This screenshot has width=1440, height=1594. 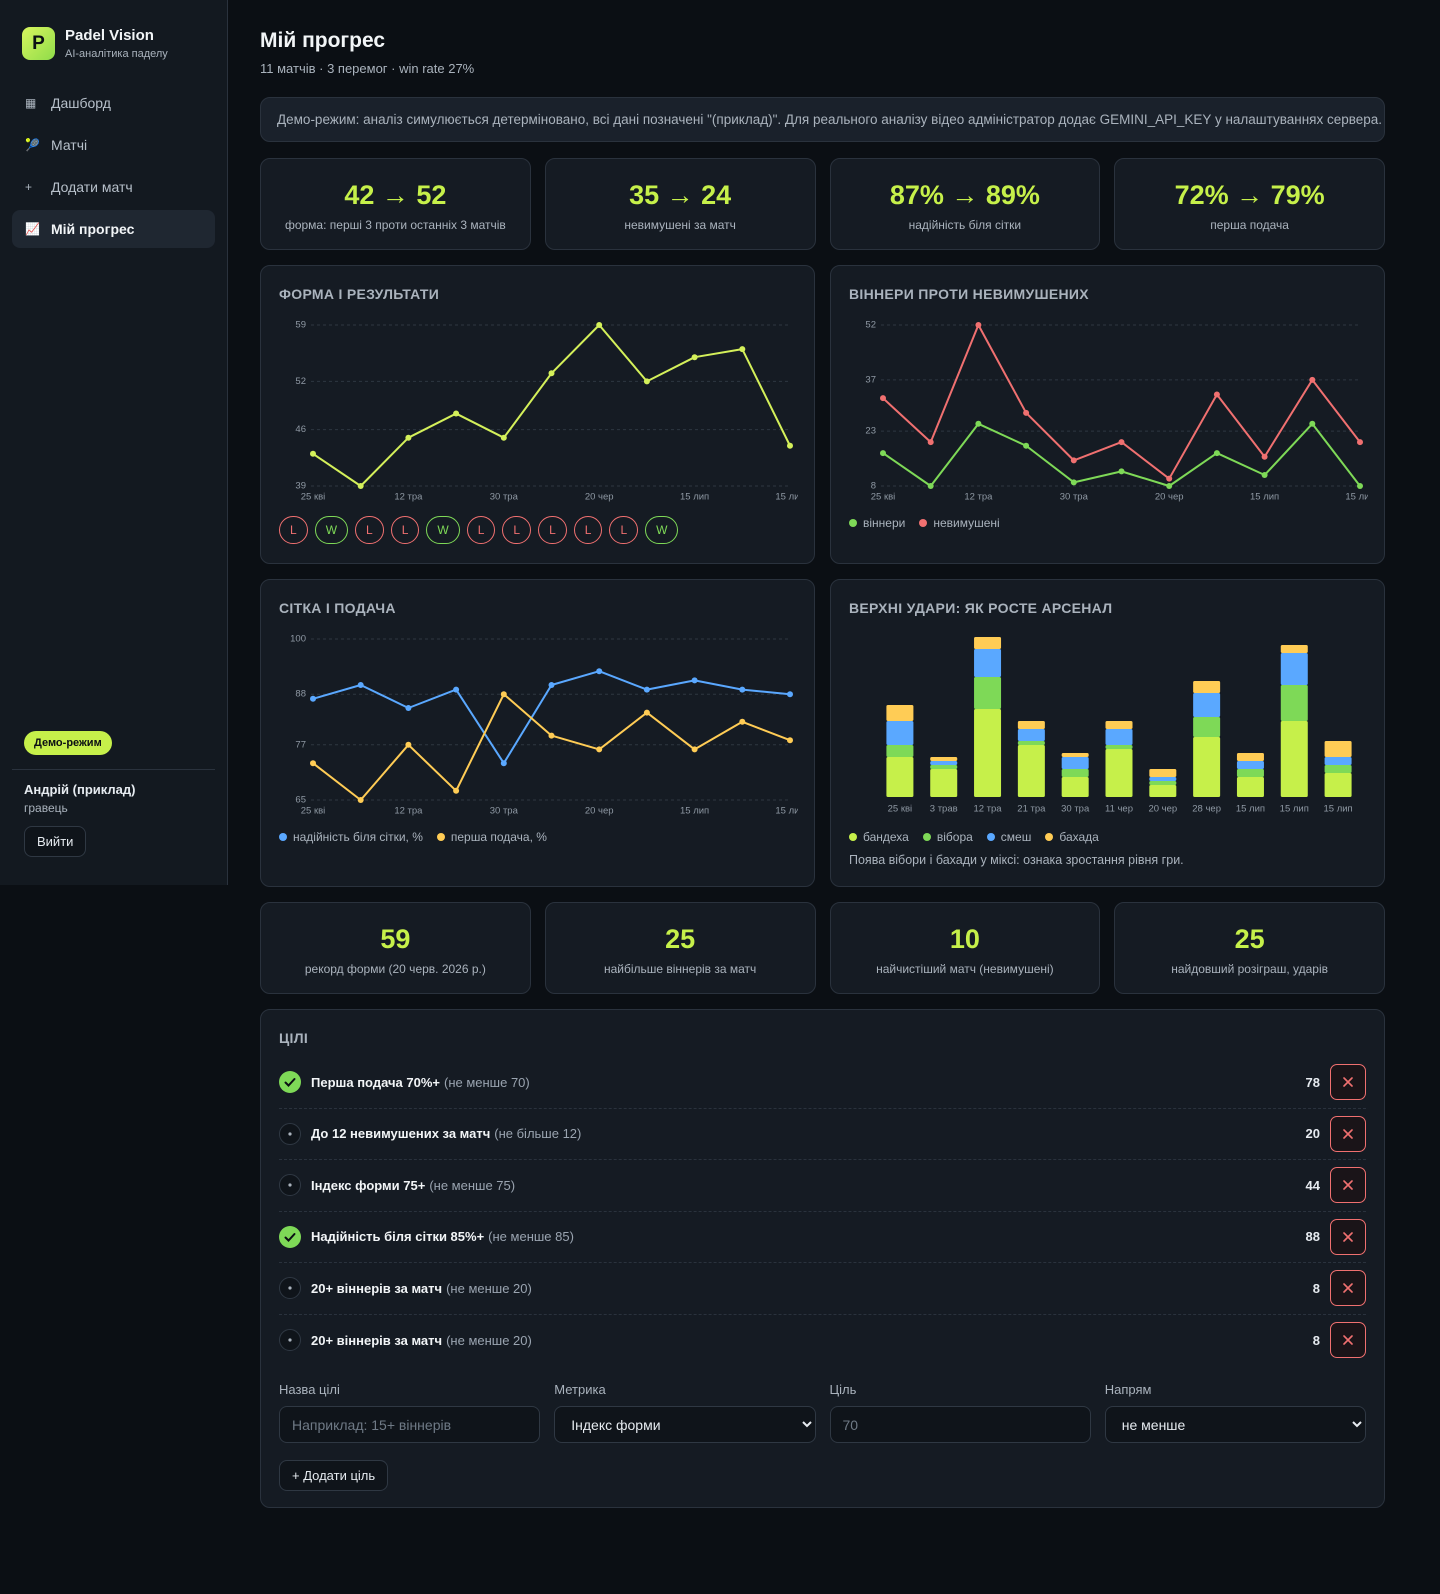 What do you see at coordinates (300, 429) in the screenshot?
I see `y-tick-label: 46` at bounding box center [300, 429].